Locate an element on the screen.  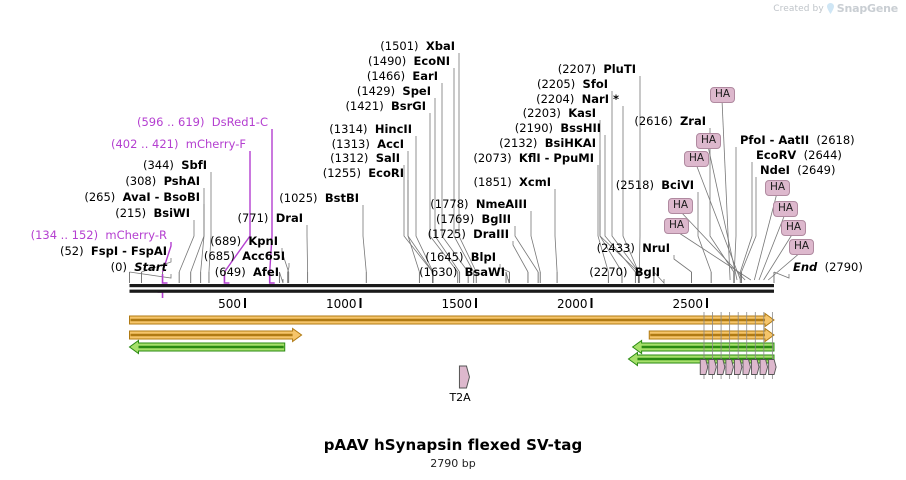
callout-name-kpni: KpnI is located at coordinates (263, 241).